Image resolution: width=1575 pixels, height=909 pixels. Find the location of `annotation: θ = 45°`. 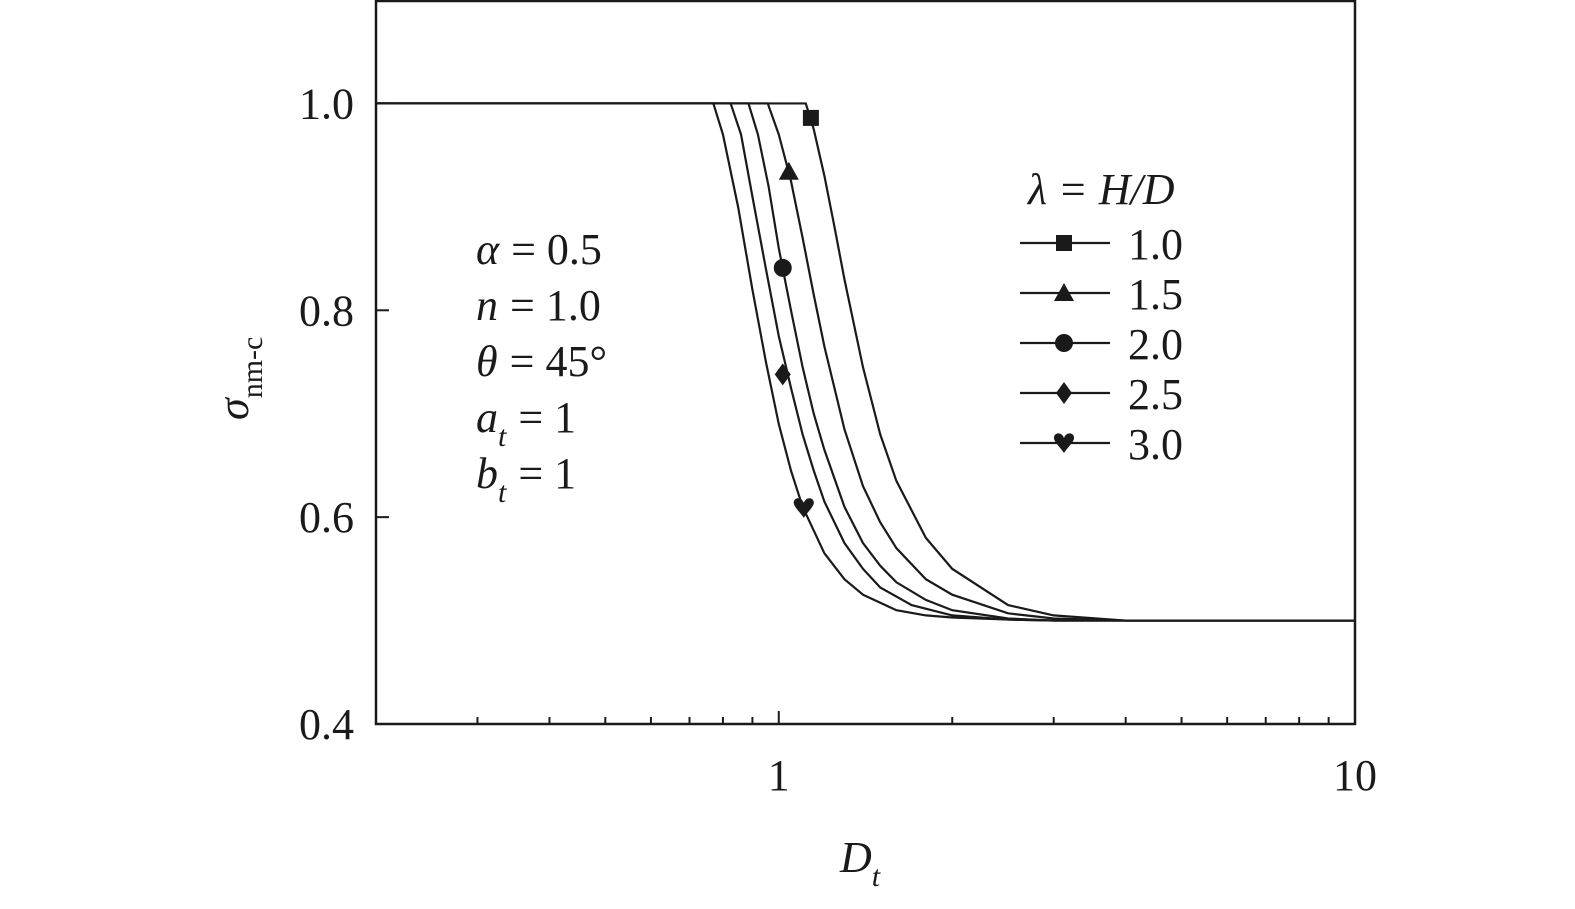

annotation: θ = 45° is located at coordinates (541, 361).